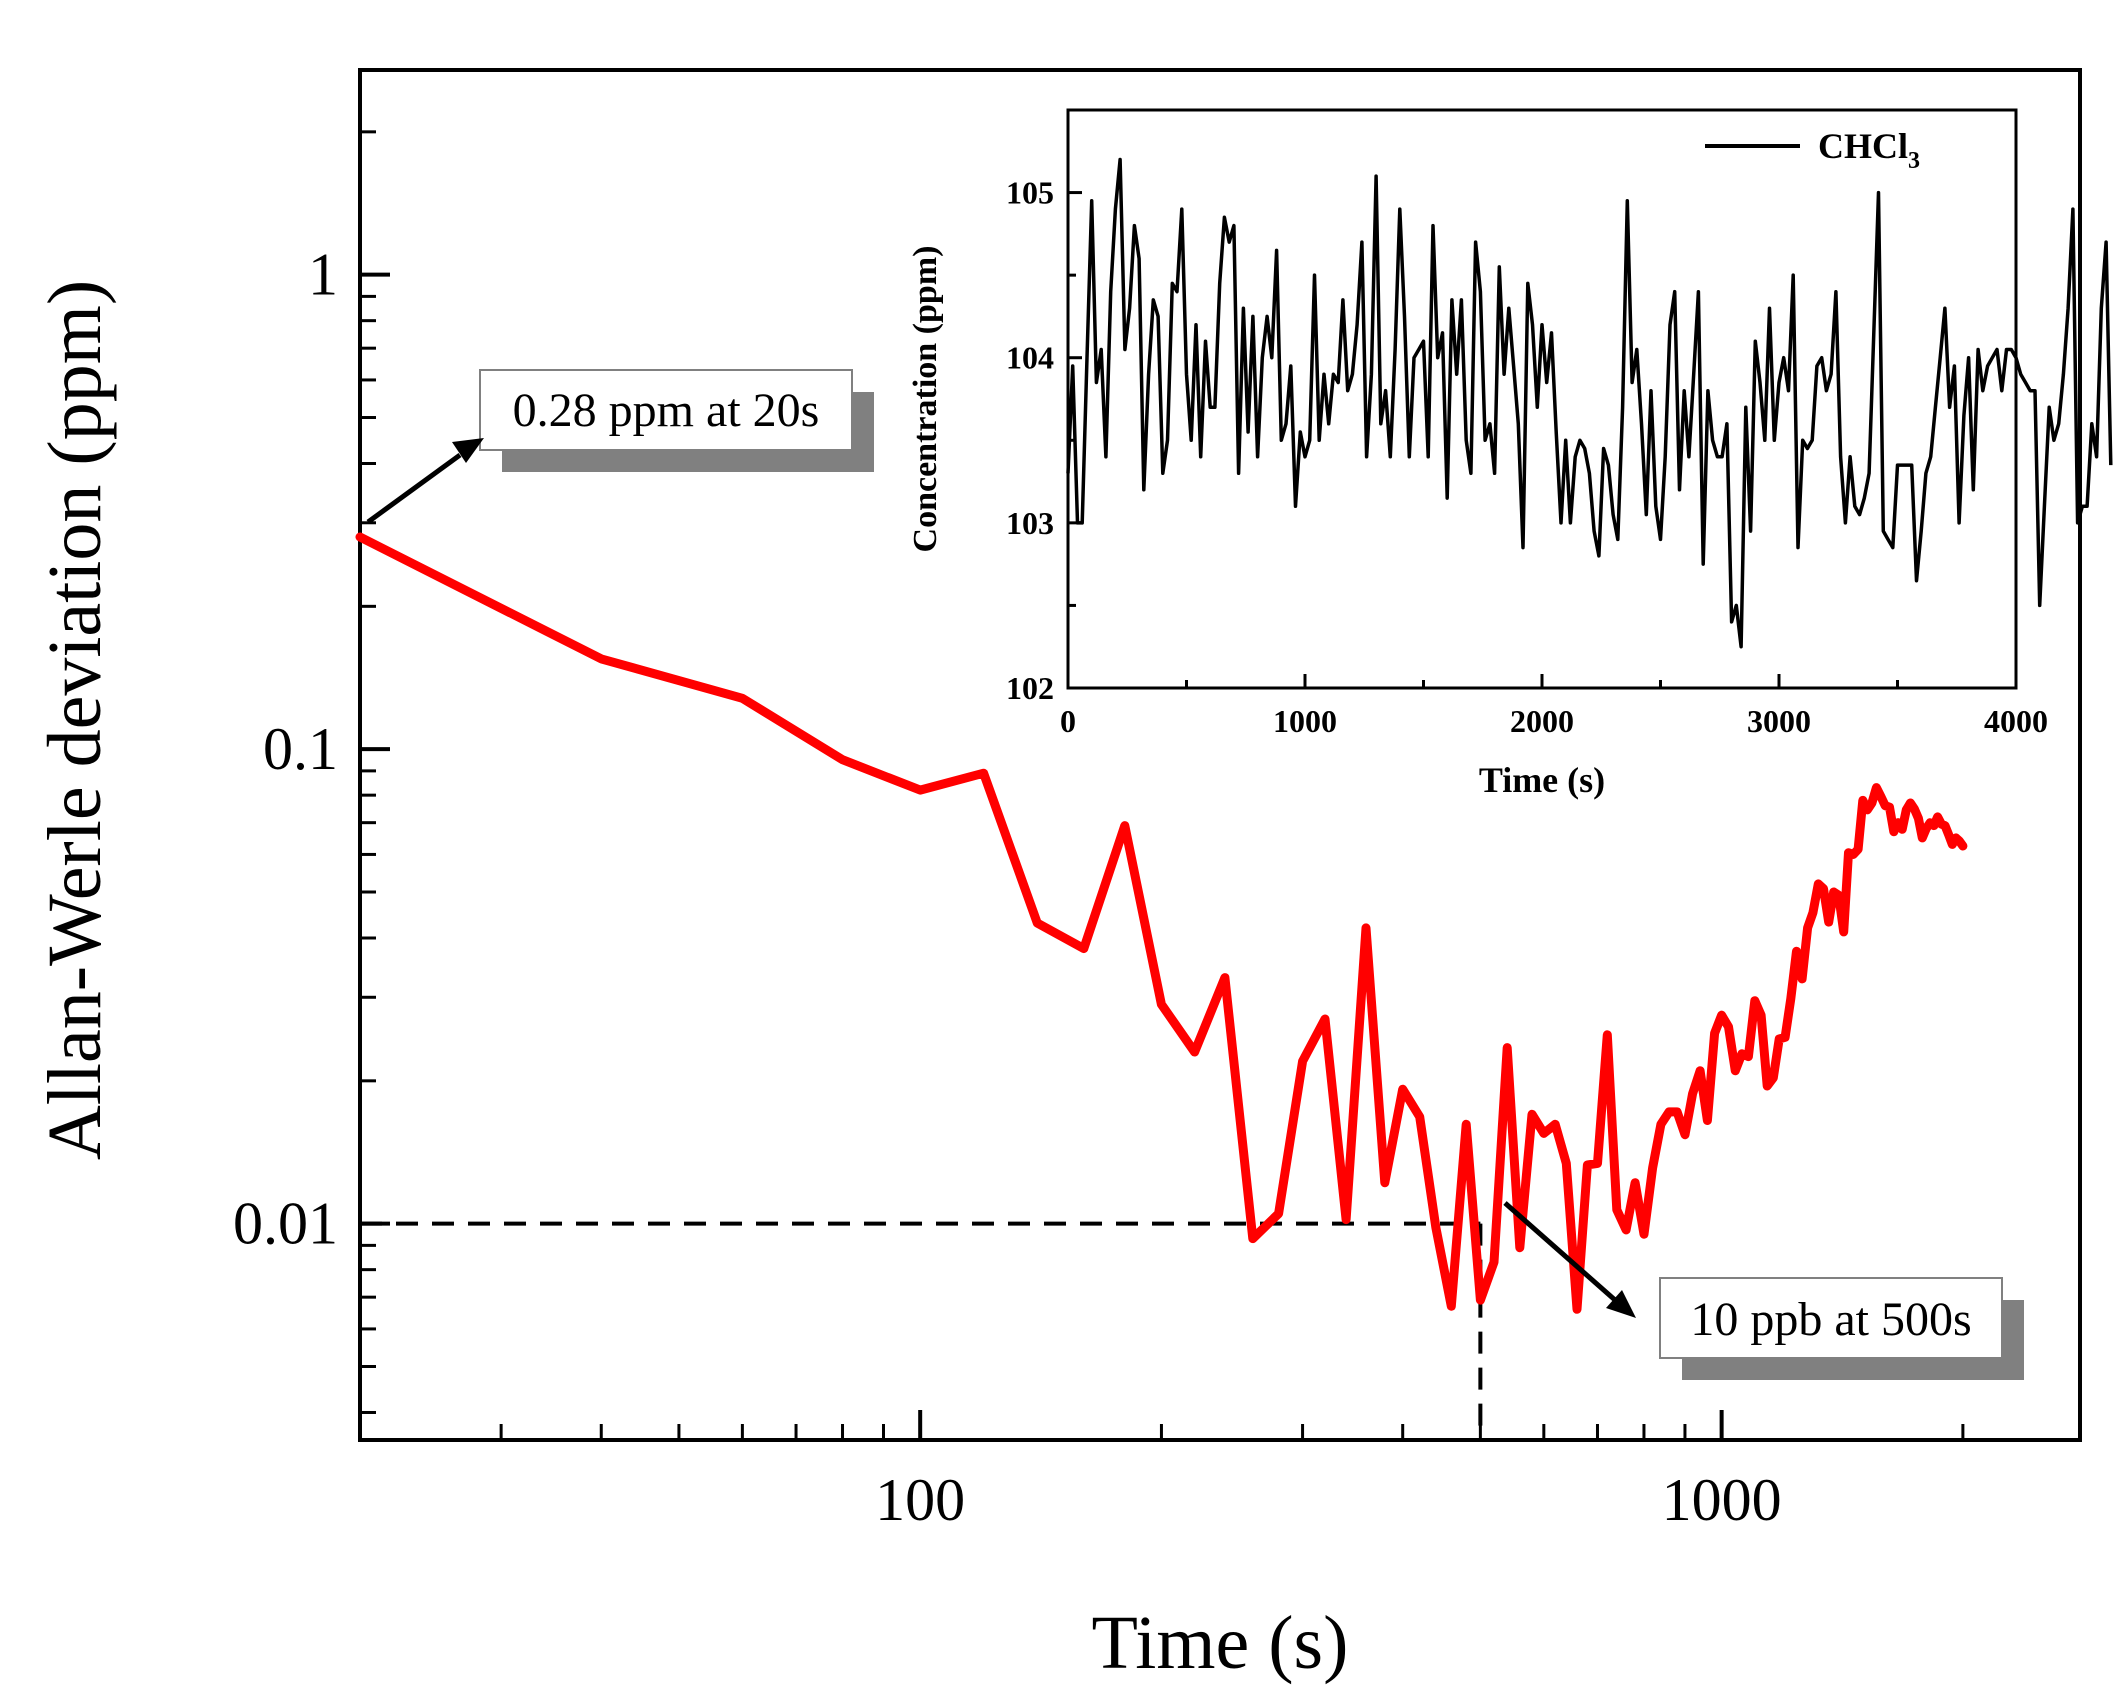  Describe the element at coordinates (2016, 721) in the screenshot. I see `inset-x-tick-label: 4000` at that location.